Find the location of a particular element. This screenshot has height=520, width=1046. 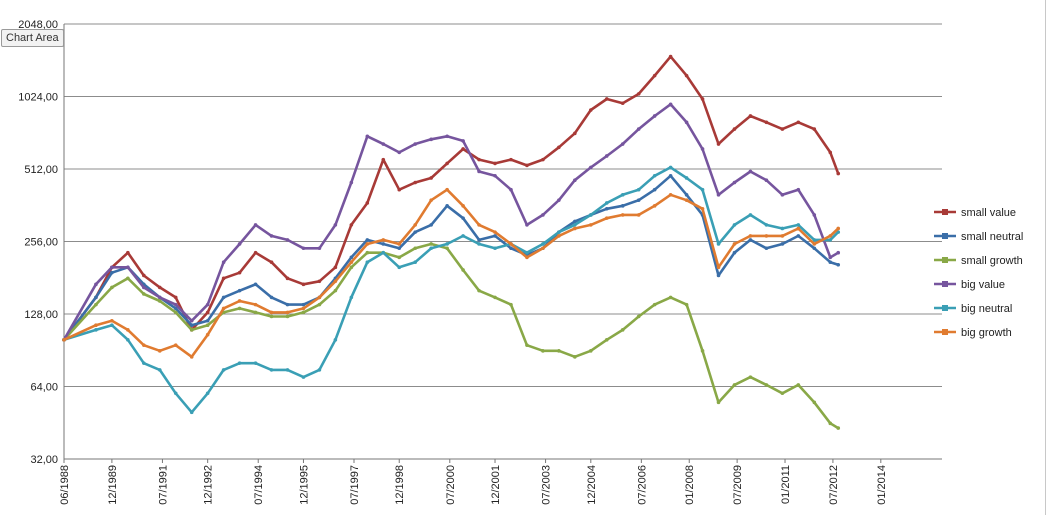

y-tick-label: 512,00 is located at coordinates (41, 170).